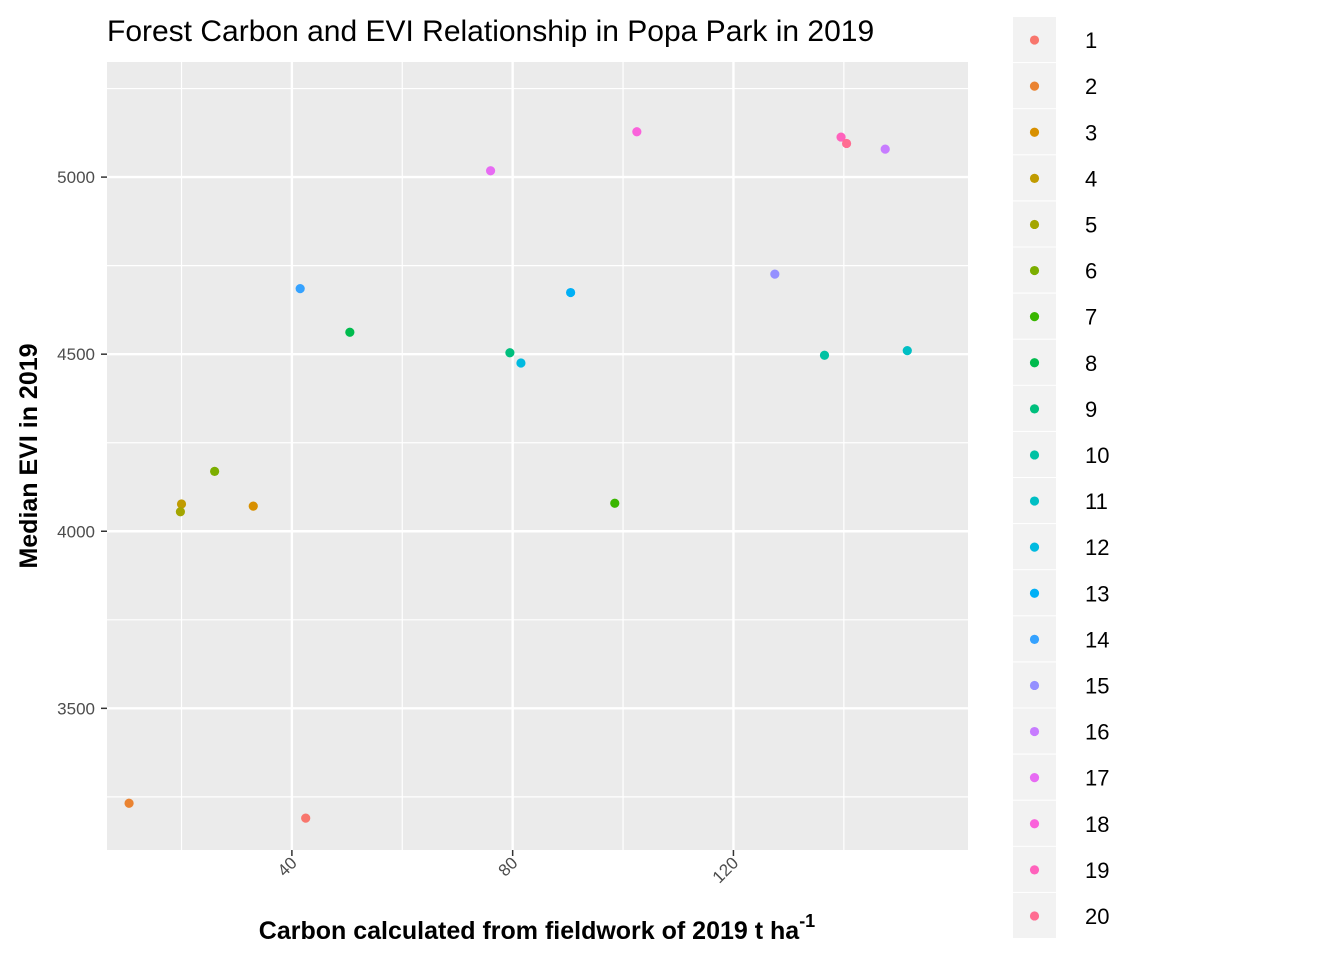 This screenshot has width=1344, height=960. I want to click on legend-label-3: 3, so click(1091, 132).